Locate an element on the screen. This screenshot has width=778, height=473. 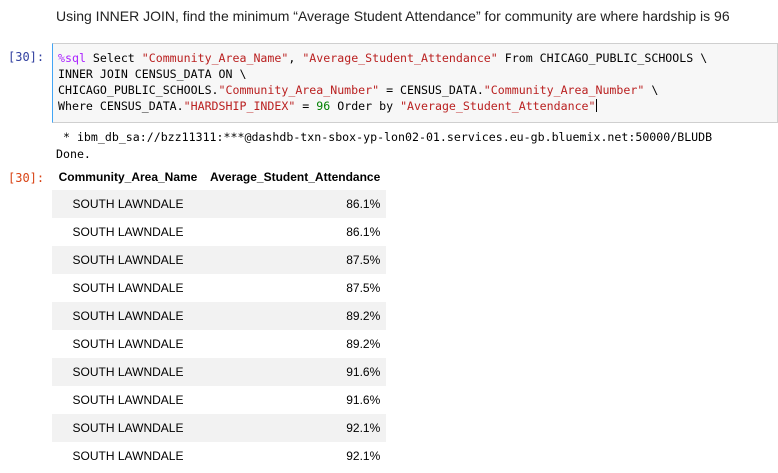
code-text: From CHICAGO_PUBLIC_SCHOOLS \ is located at coordinates (602, 58).